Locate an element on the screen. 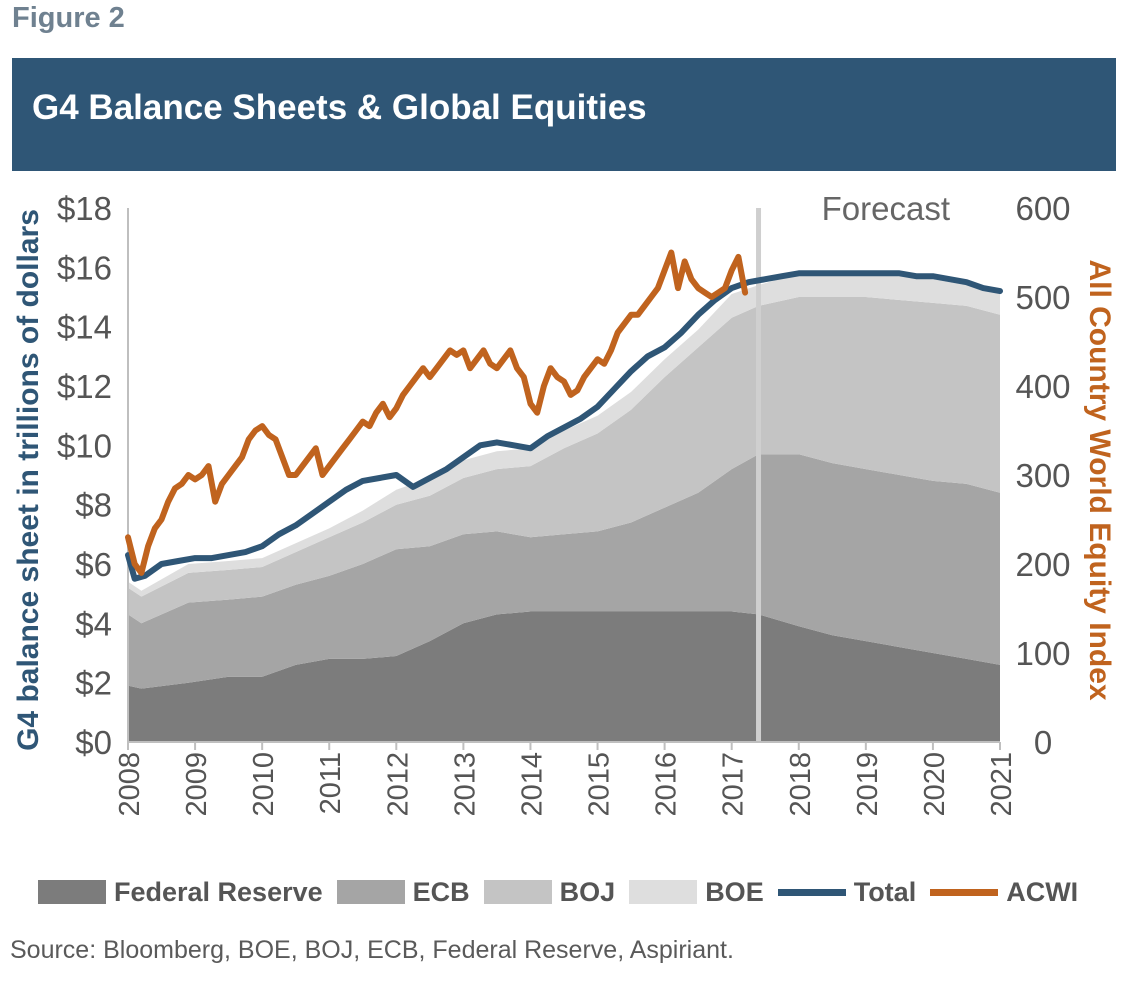 This screenshot has width=1135, height=994. left-tick-label: $14 is located at coordinates (84, 327).